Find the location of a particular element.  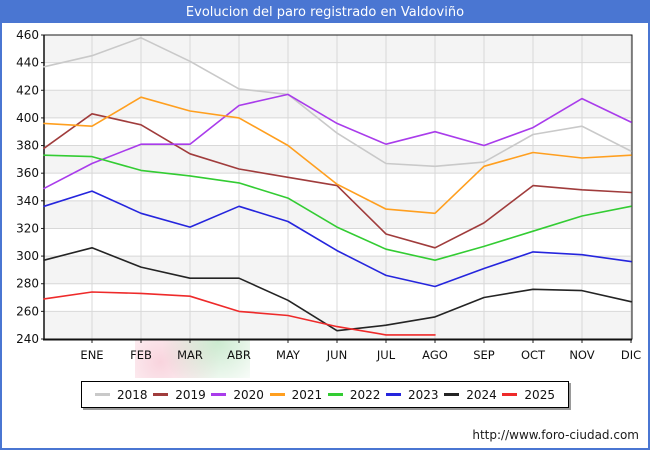

legend-item-2025: 2025 is located at coordinates (528, 395).